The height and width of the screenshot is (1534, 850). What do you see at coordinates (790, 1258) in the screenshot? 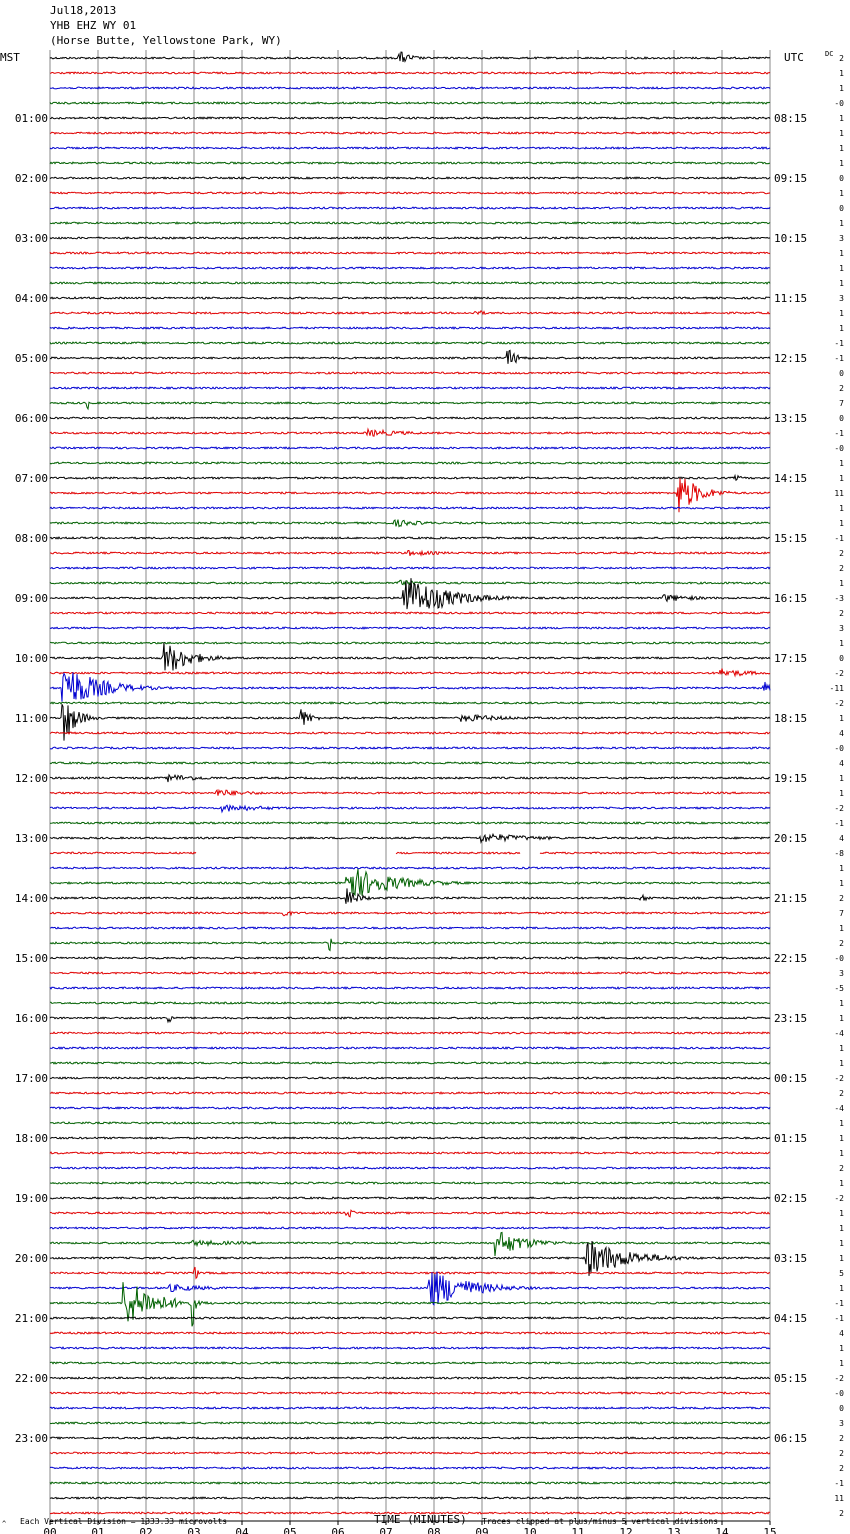
I see `utc-hour-label: 03:15` at bounding box center [790, 1258].